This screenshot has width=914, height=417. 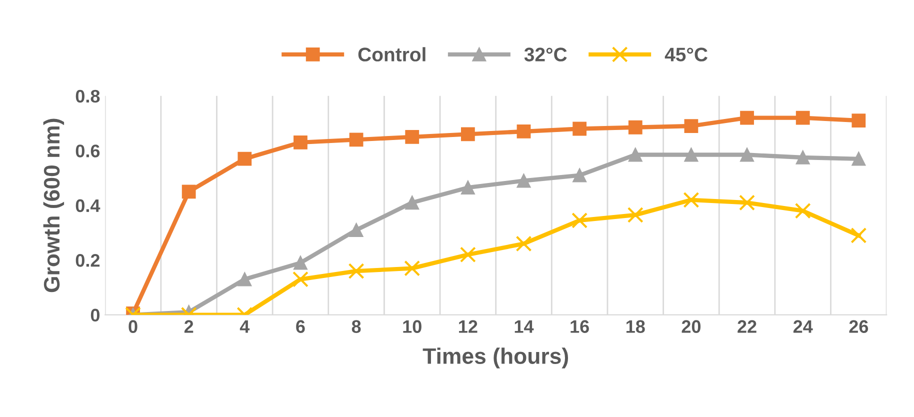 What do you see at coordinates (524, 326) in the screenshot?
I see `x-tick-label: 14` at bounding box center [524, 326].